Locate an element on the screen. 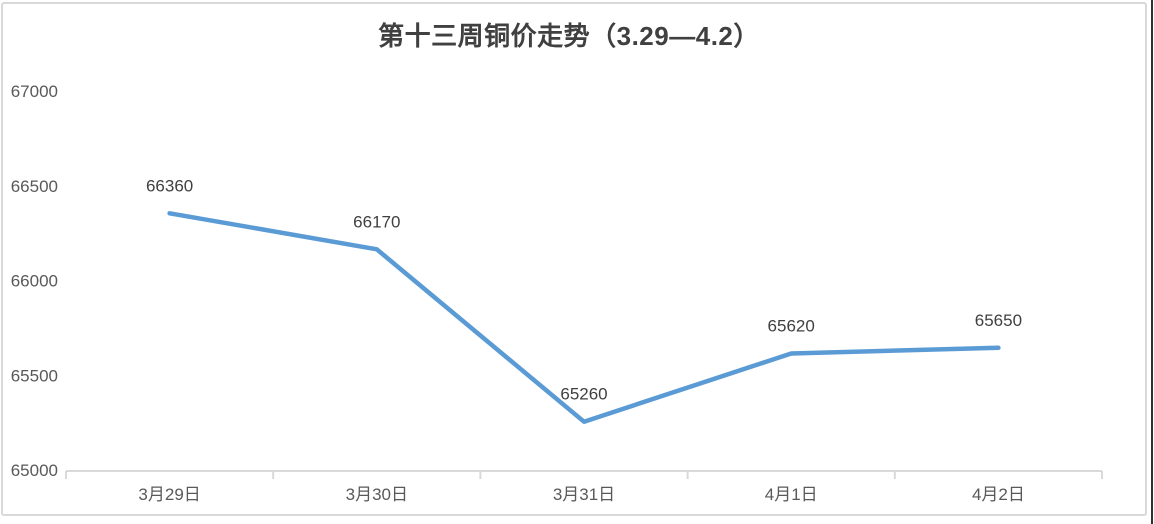 Image resolution: width=1154 pixels, height=524 pixels. x-axis-category-label: 4月2日 is located at coordinates (998, 494).